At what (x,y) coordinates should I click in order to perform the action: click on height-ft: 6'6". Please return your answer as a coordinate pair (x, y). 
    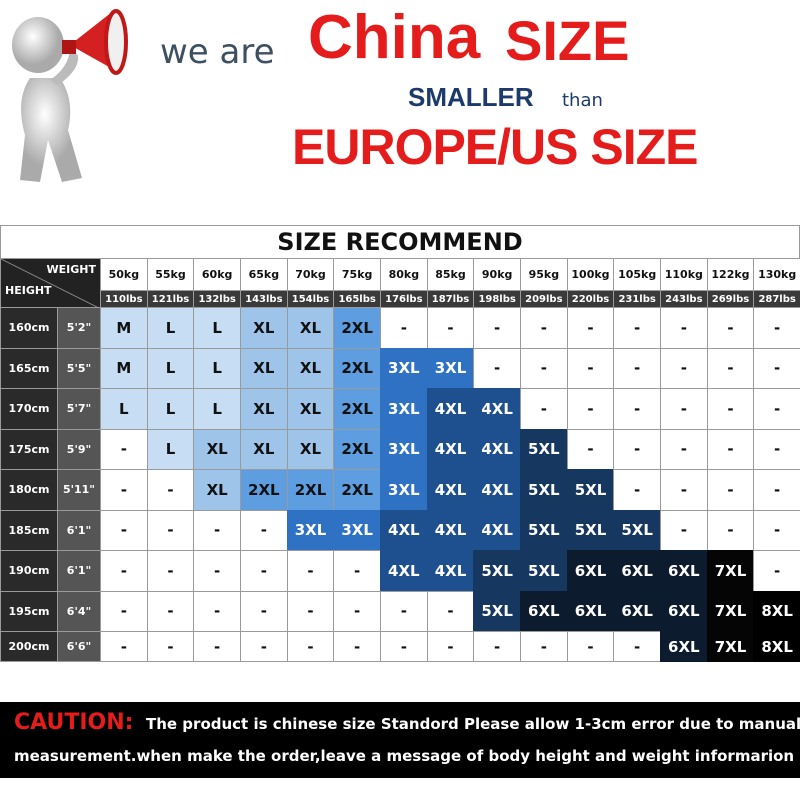
    Looking at the image, I should click on (79, 646).